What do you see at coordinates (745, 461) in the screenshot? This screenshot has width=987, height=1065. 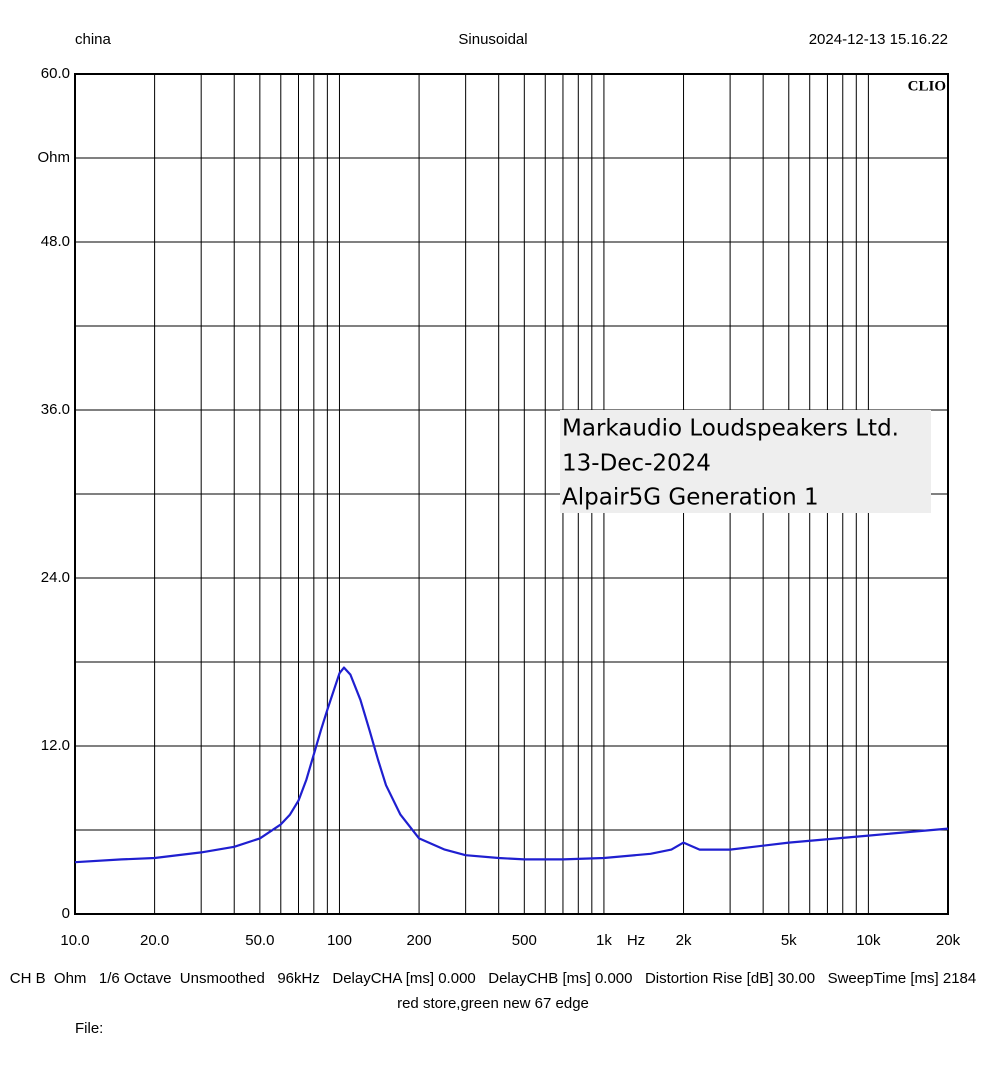 I see `annotation-box` at bounding box center [745, 461].